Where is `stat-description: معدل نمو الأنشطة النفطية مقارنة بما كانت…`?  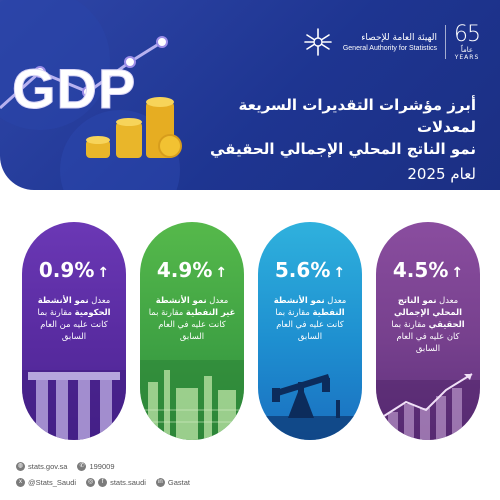 stat-description: معدل نمو الأنشطة النفطية مقارنة بما كانت… is located at coordinates (310, 318).